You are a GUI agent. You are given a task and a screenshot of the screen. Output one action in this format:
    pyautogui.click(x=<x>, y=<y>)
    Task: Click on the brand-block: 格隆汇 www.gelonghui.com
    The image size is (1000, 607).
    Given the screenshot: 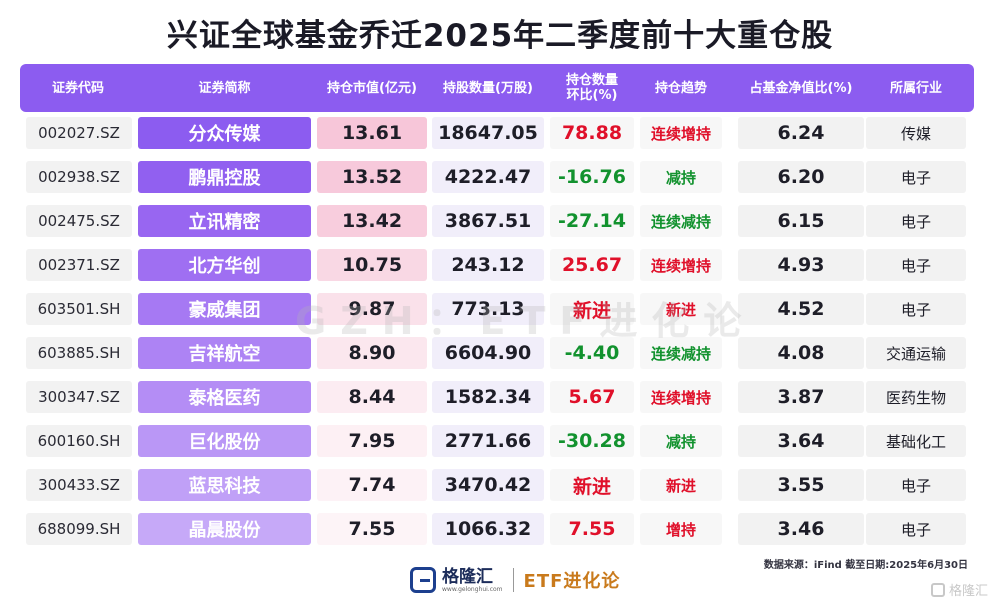 What is the action you would take?
    pyautogui.click(x=472, y=580)
    